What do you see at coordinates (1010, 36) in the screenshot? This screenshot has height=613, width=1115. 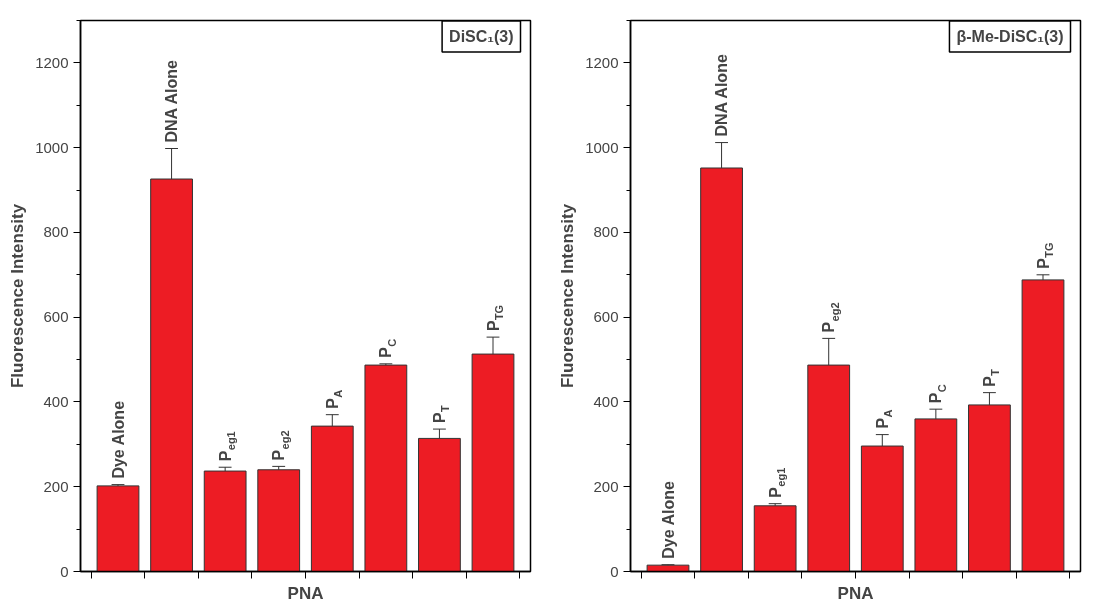 I see `annotation: β-Me-DiSC₁(3)` at bounding box center [1010, 36].